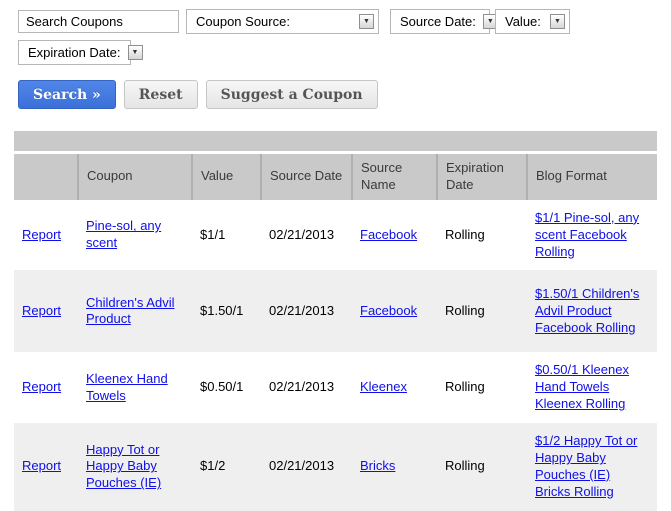 The image size is (671, 511). What do you see at coordinates (378, 466) in the screenshot?
I see `source-name-link: Bricks` at bounding box center [378, 466].